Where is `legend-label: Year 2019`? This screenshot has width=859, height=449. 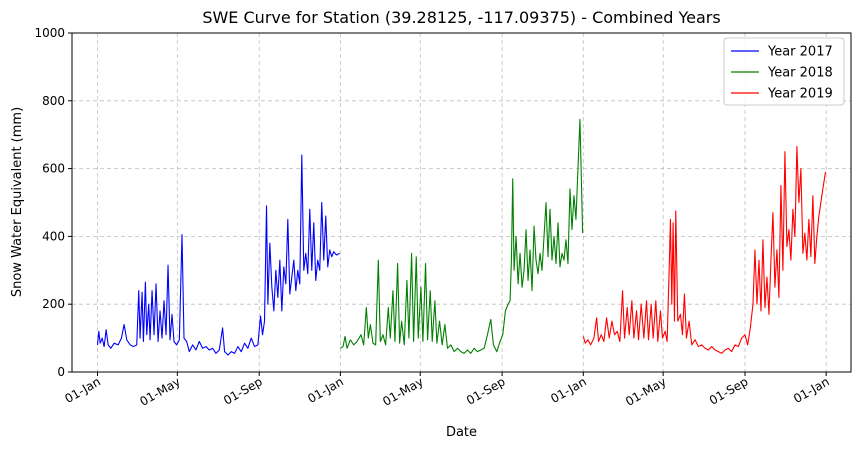 legend-label: Year 2019 is located at coordinates (800, 94).